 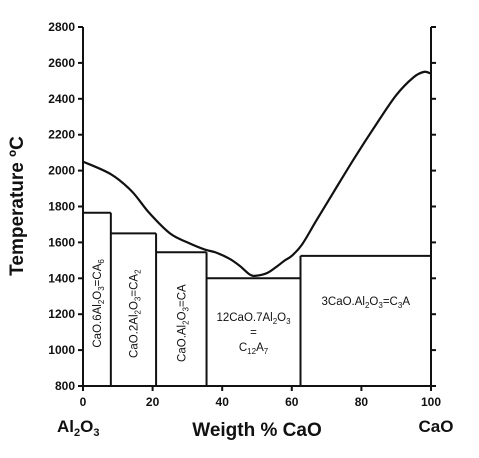 What do you see at coordinates (292, 402) in the screenshot?
I see `x-tick-label: 60` at bounding box center [292, 402].